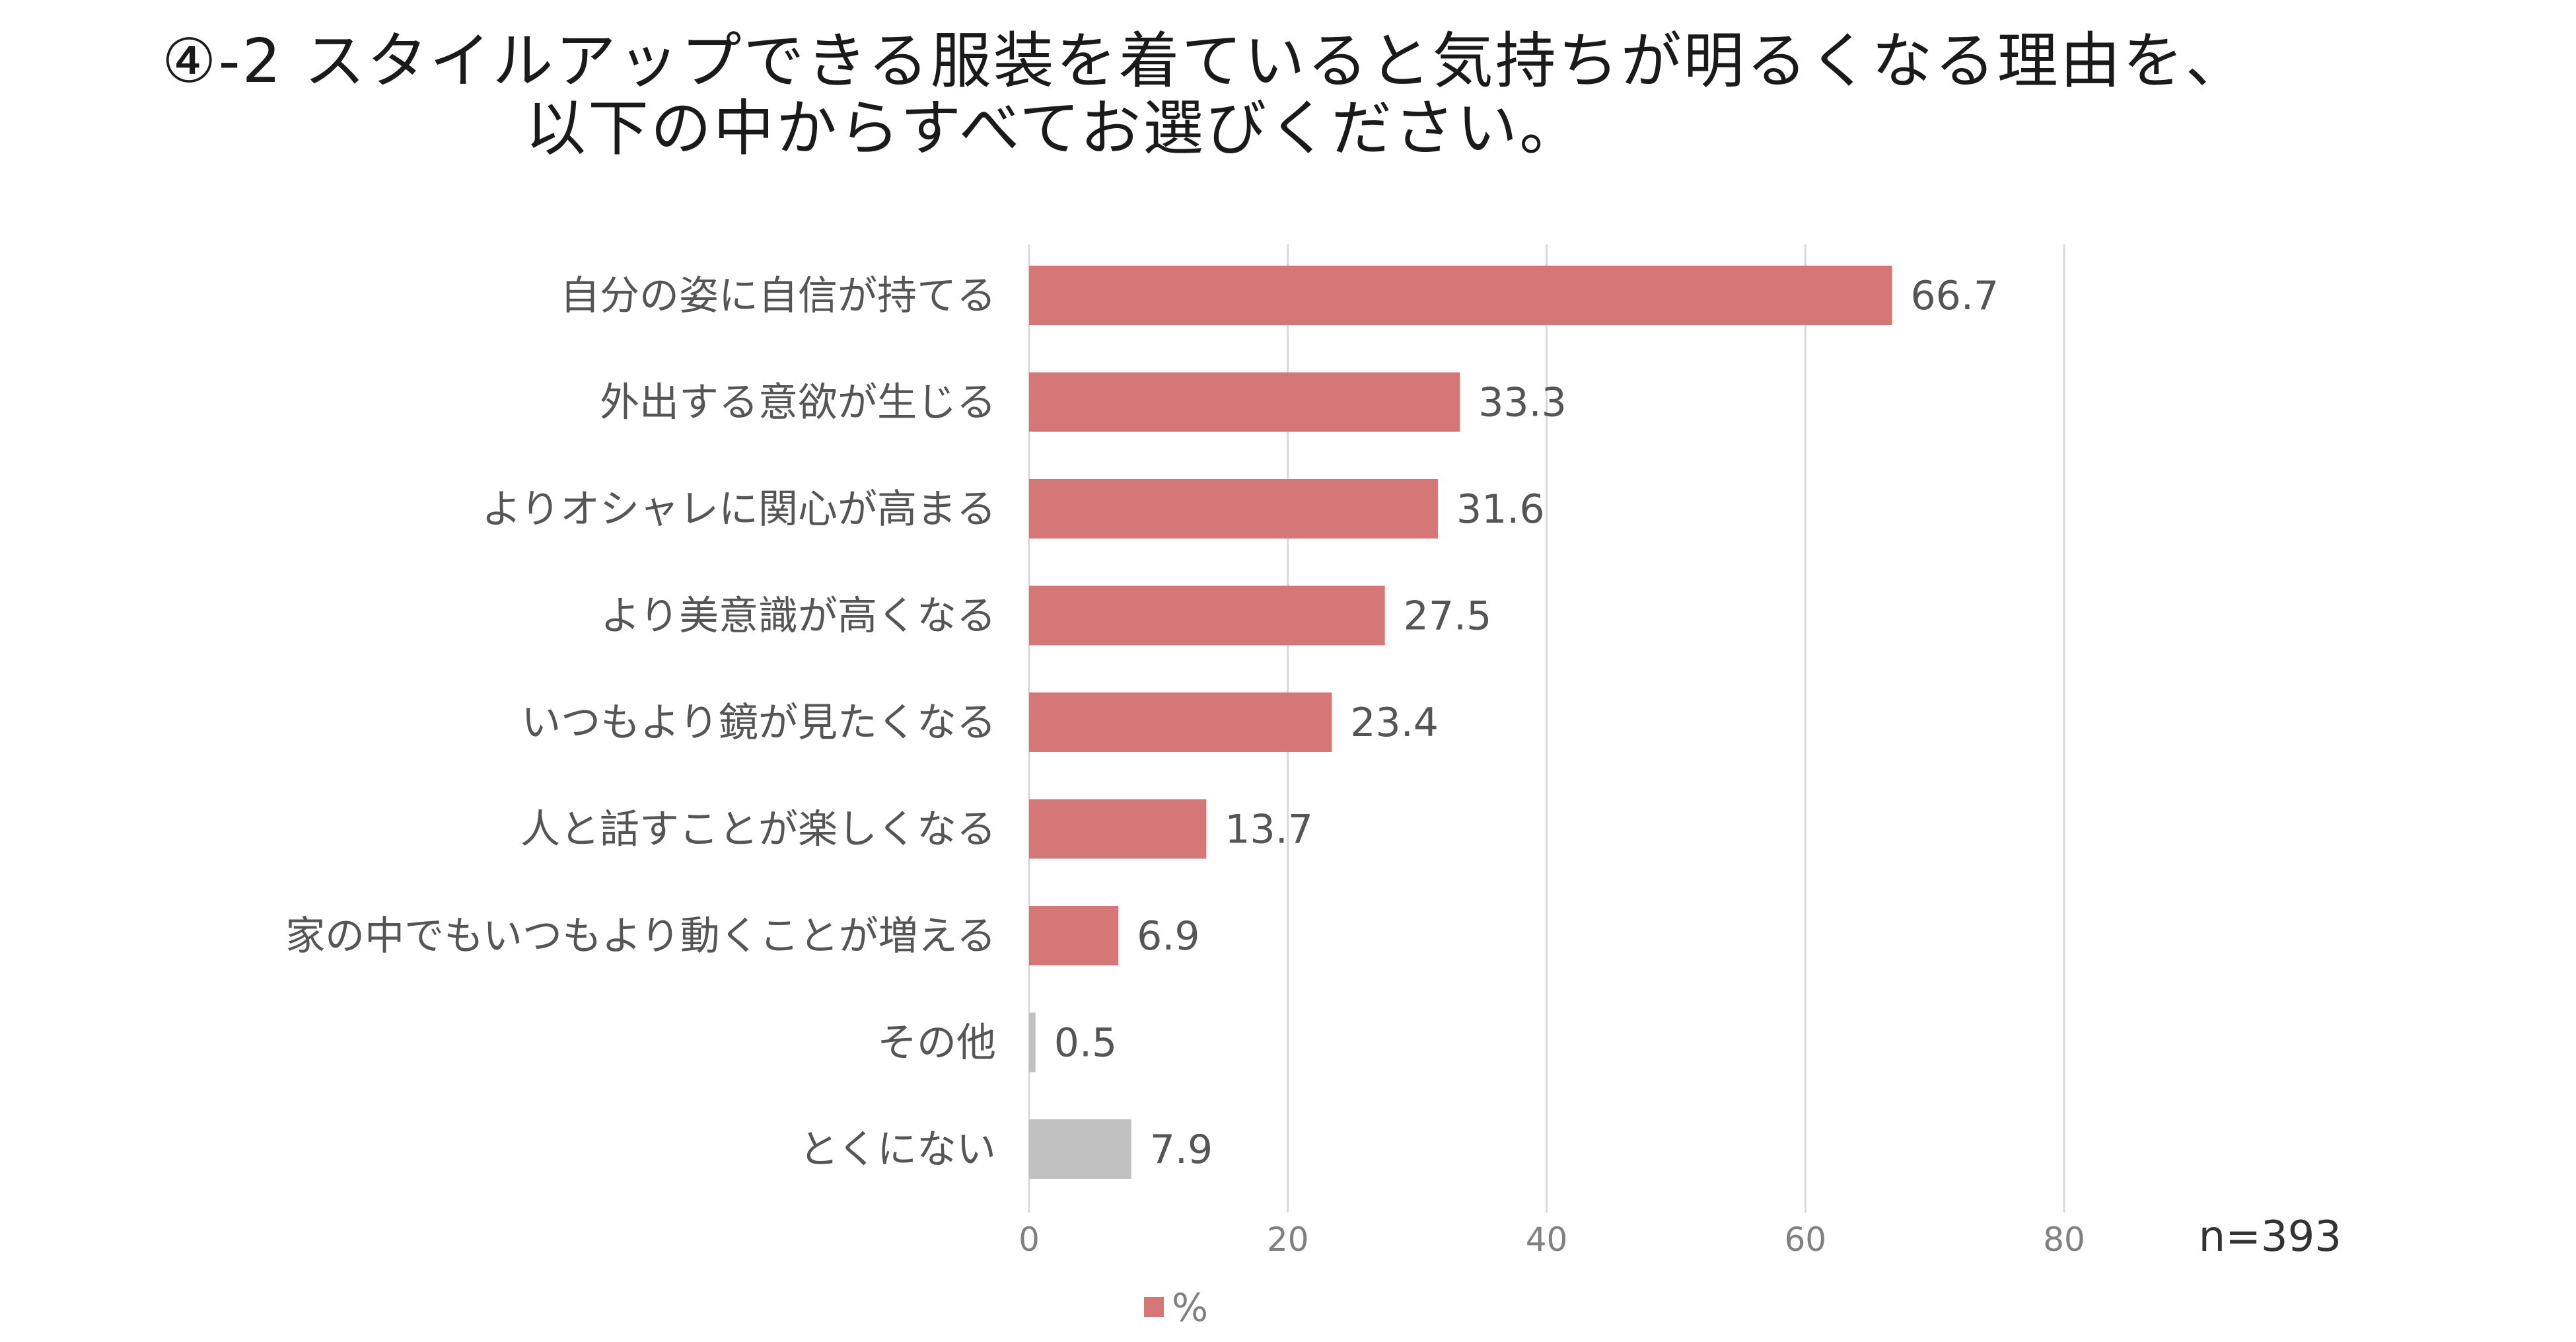 The image size is (2576, 1342). Describe the element at coordinates (898, 1150) in the screenshot. I see `category-label-9: とくにない` at that location.